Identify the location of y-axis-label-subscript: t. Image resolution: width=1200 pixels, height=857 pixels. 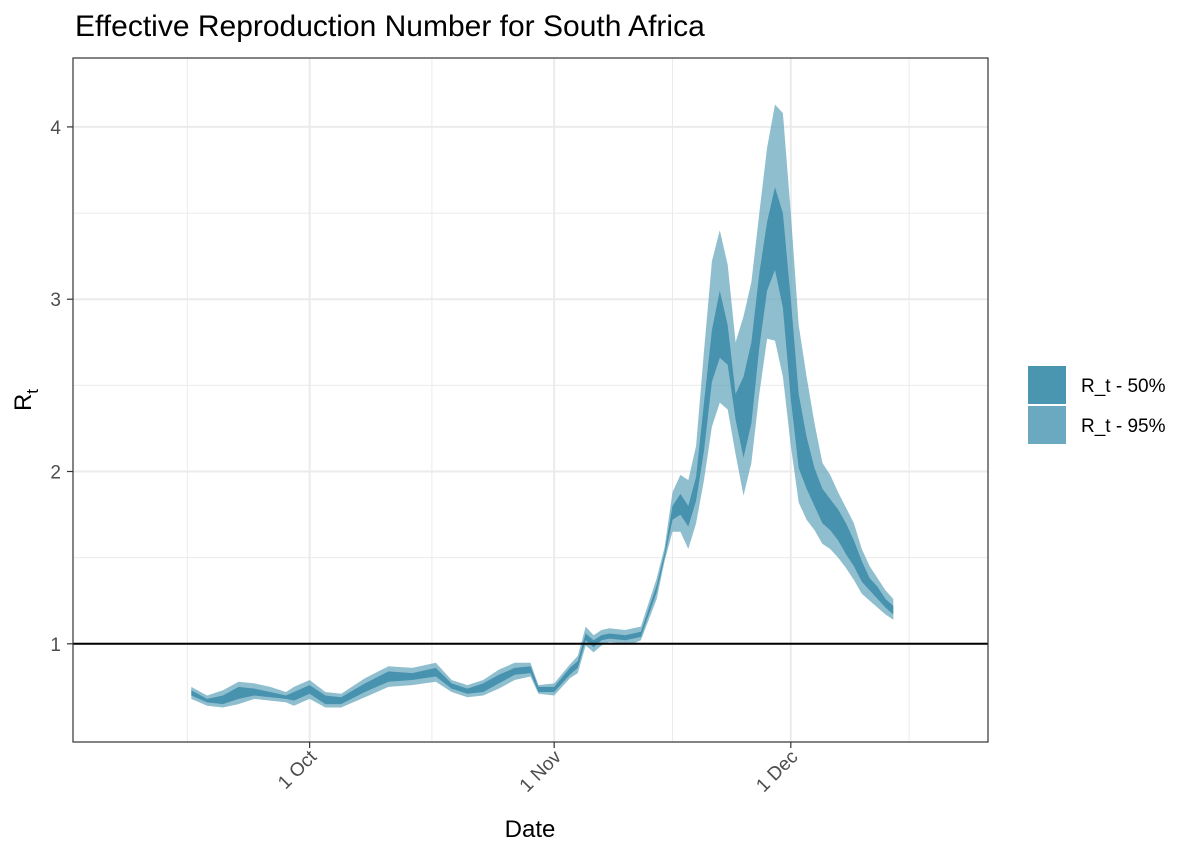
(32, 391).